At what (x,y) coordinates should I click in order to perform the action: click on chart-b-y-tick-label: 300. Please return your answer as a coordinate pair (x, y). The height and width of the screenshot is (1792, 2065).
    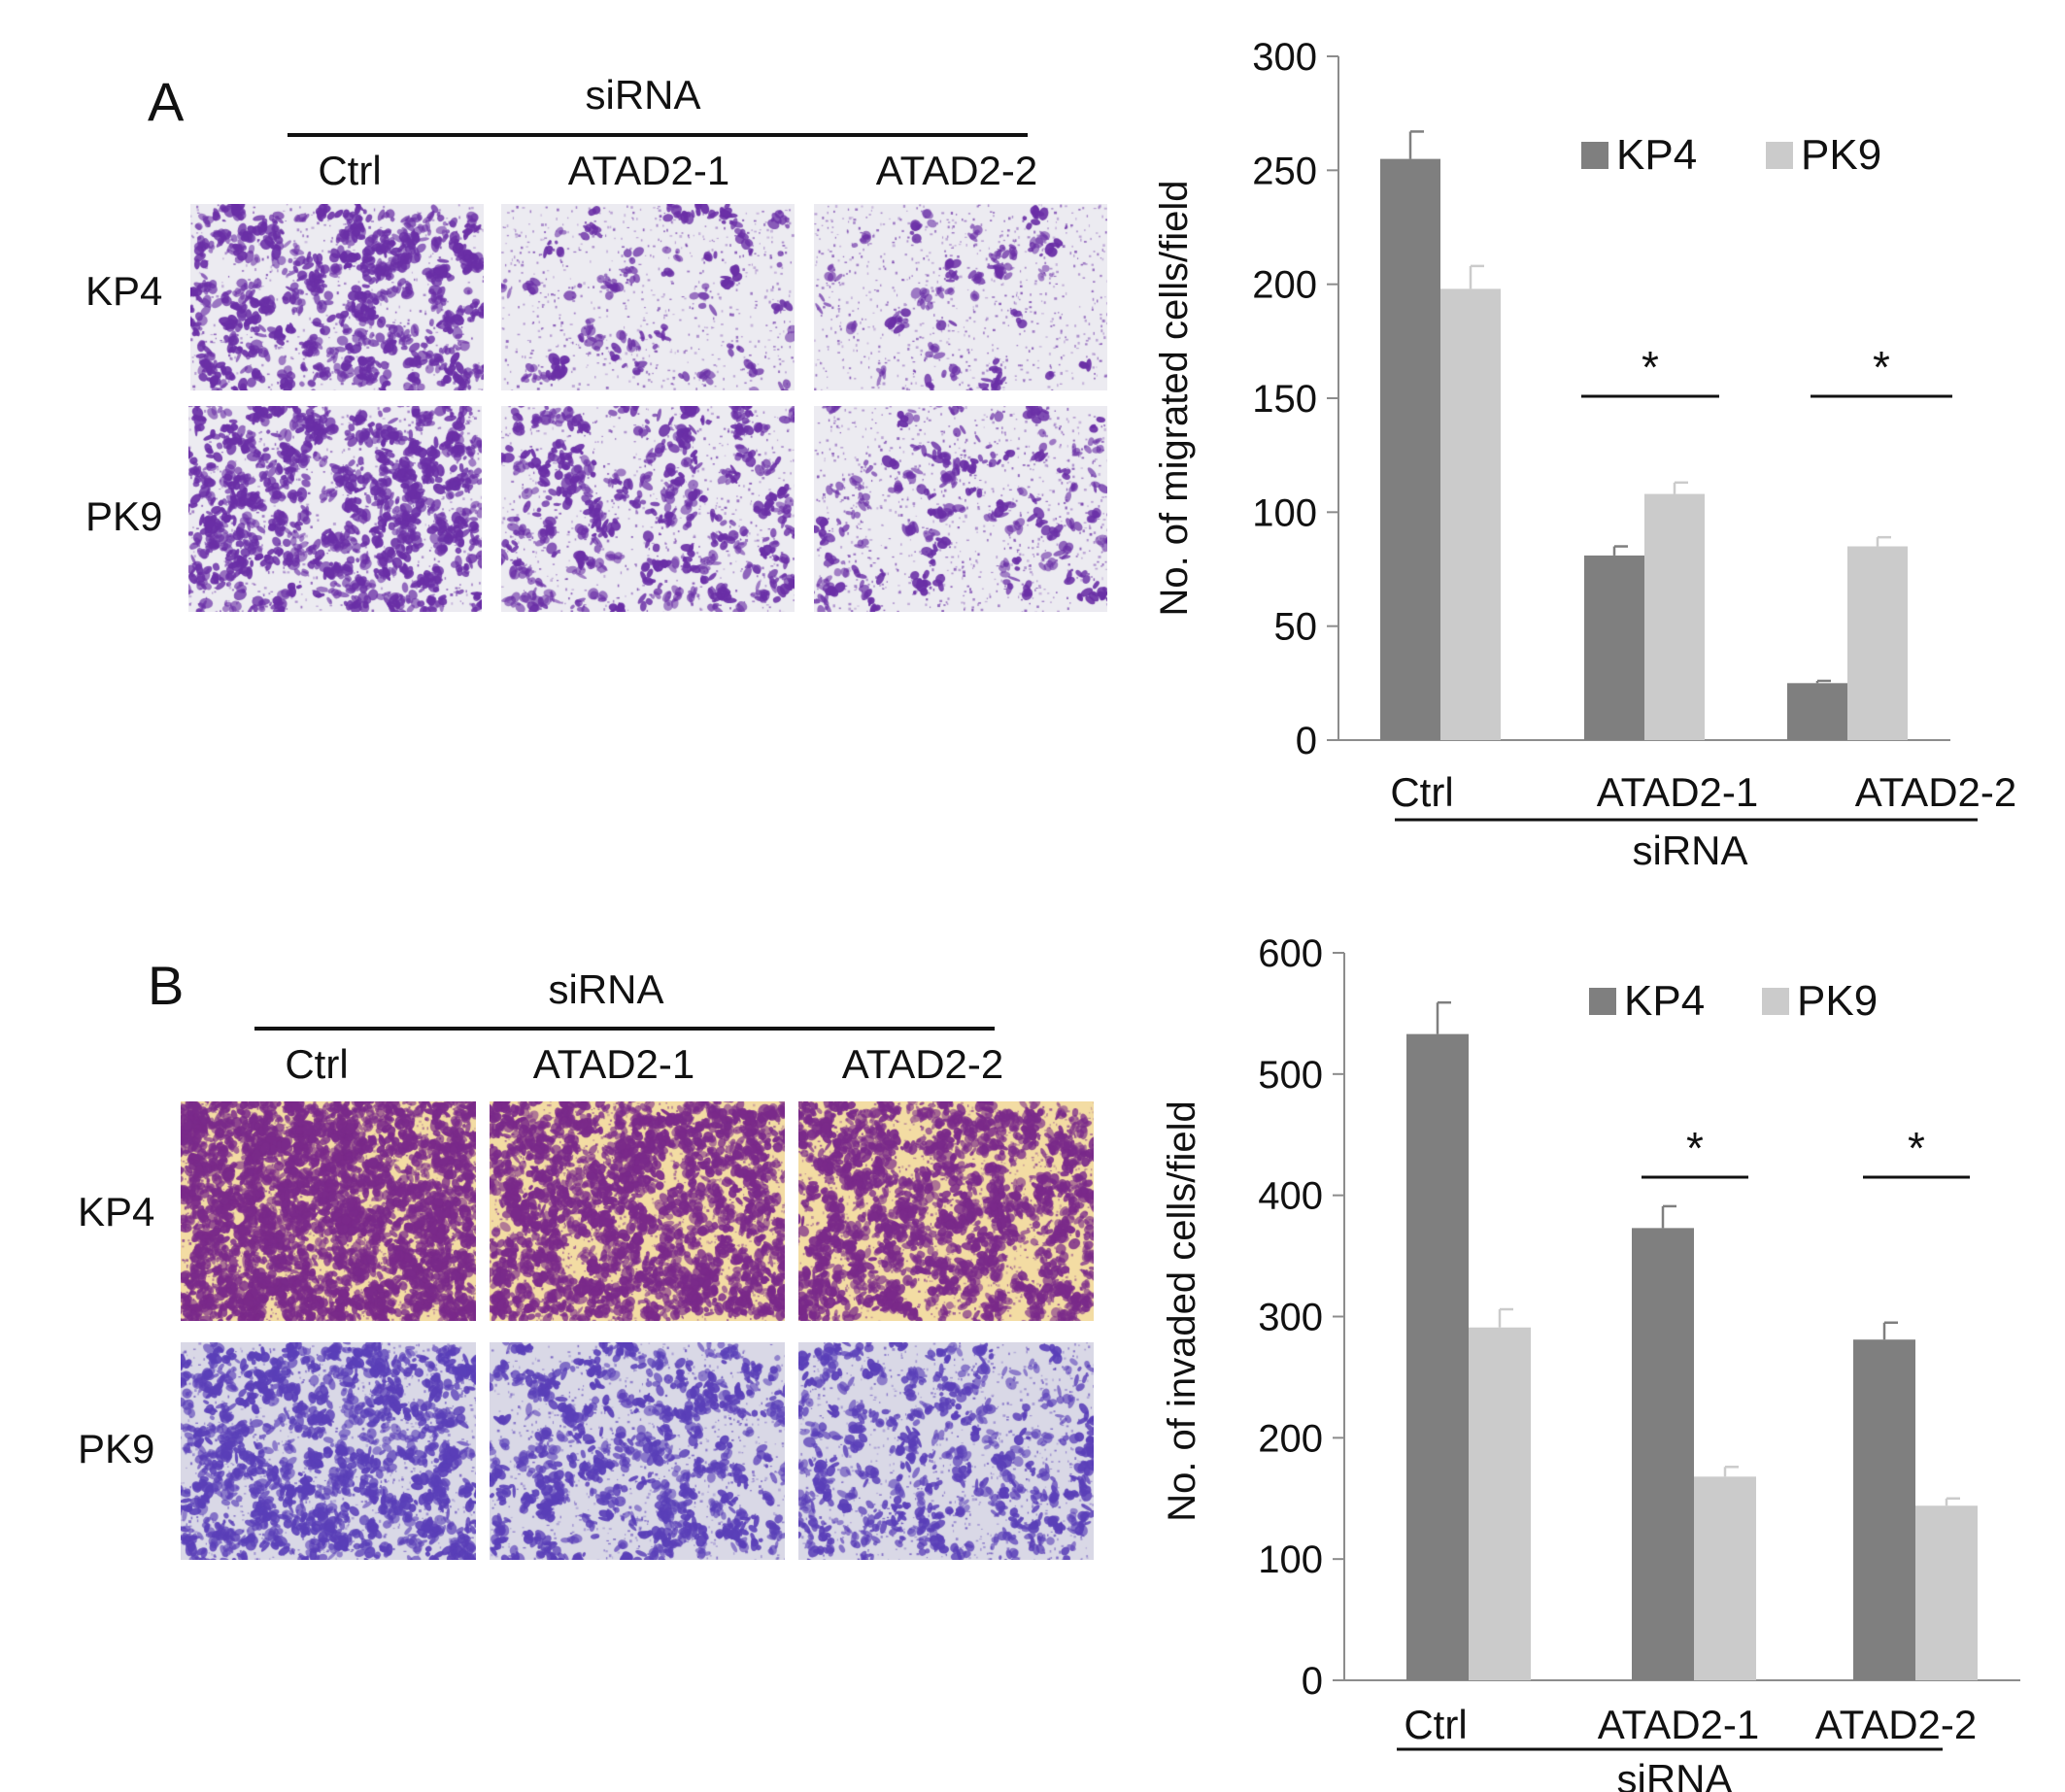
    Looking at the image, I should click on (1291, 1318).